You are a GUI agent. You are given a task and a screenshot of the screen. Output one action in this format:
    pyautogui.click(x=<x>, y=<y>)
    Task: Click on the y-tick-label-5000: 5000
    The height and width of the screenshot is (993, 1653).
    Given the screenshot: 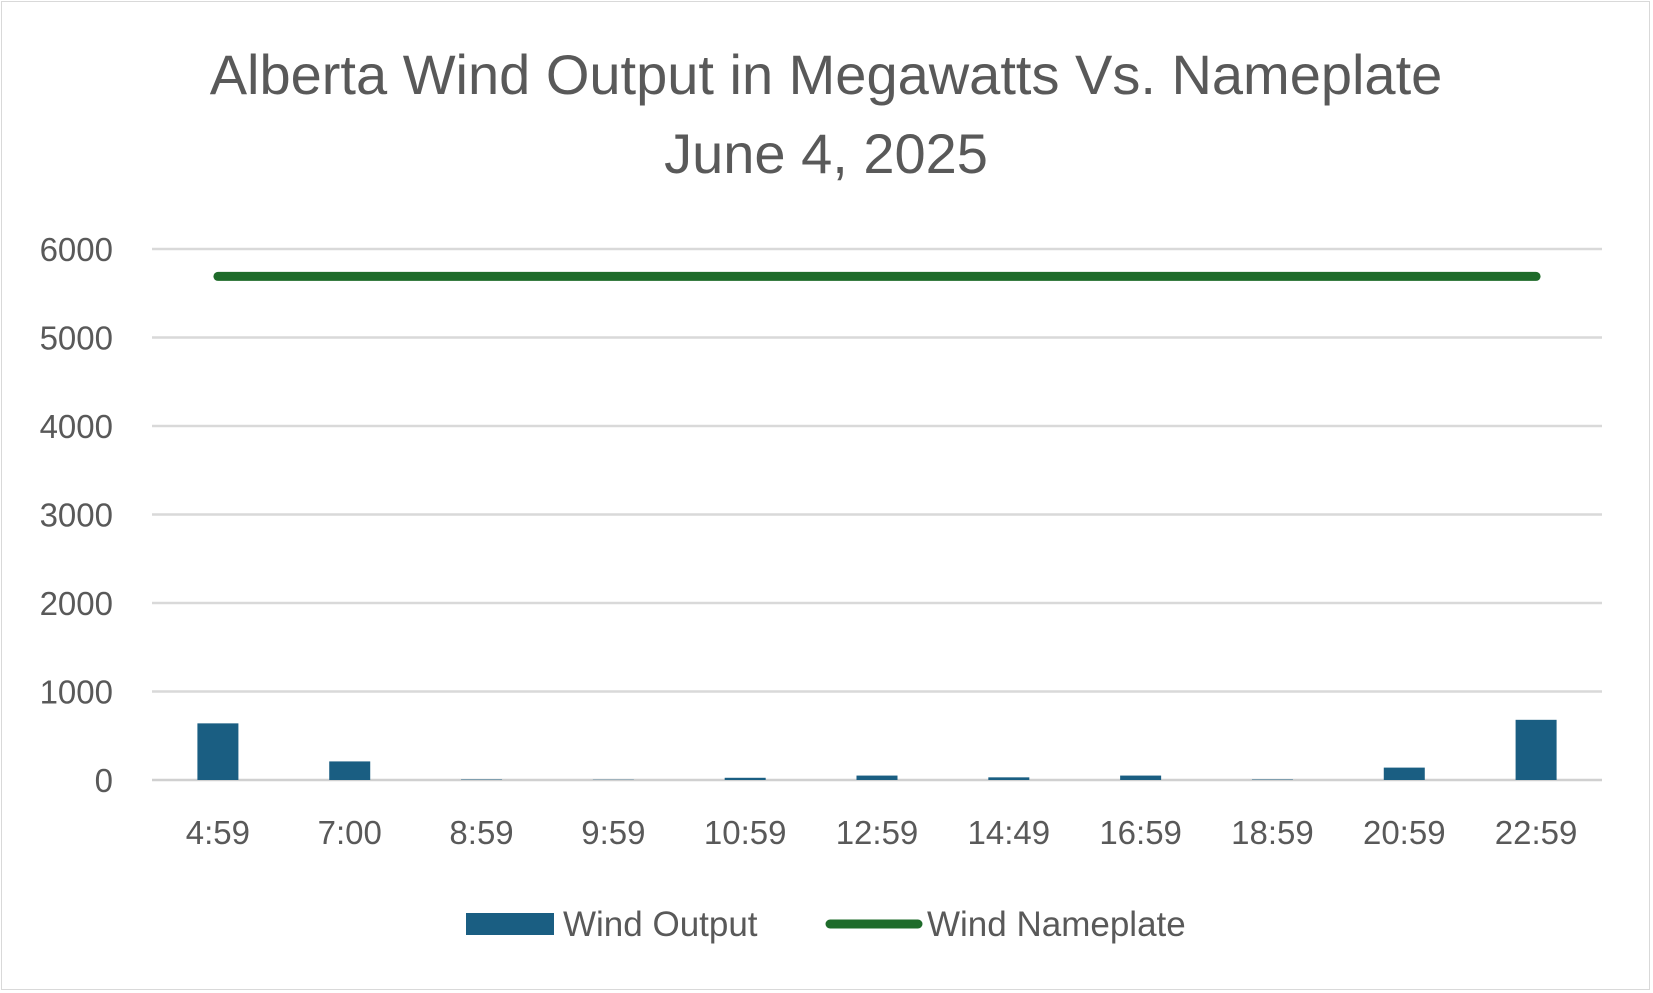 What is the action you would take?
    pyautogui.click(x=76, y=338)
    